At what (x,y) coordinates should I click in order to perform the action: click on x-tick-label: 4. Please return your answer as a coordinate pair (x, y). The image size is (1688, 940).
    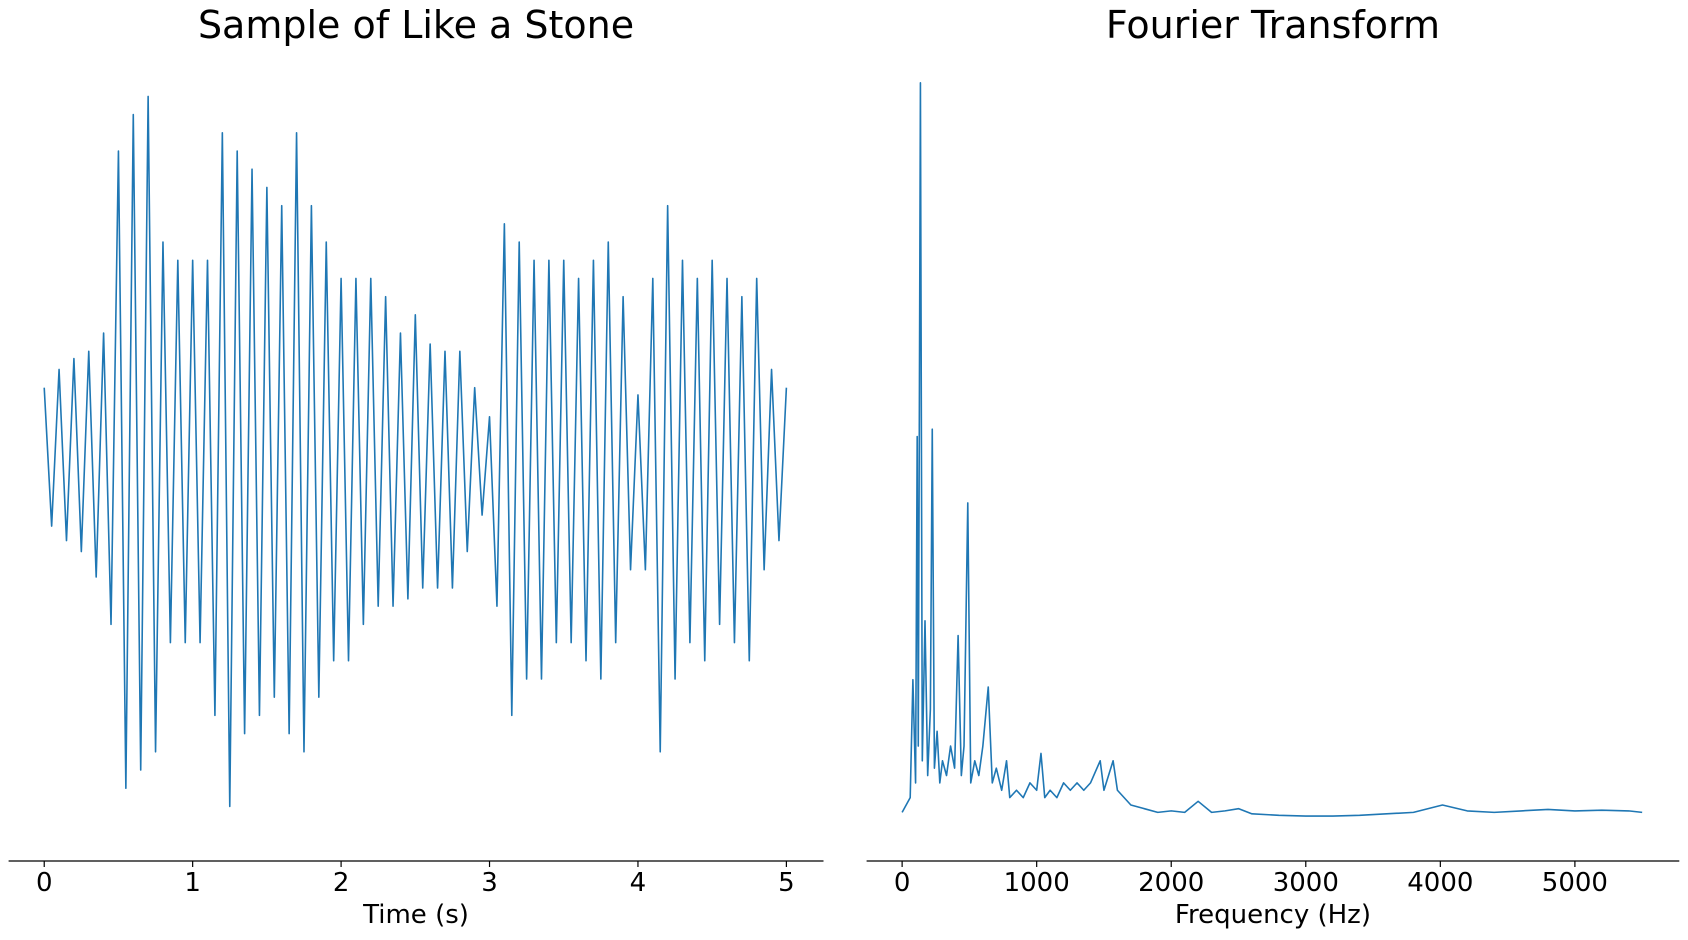
    Looking at the image, I should click on (638, 883).